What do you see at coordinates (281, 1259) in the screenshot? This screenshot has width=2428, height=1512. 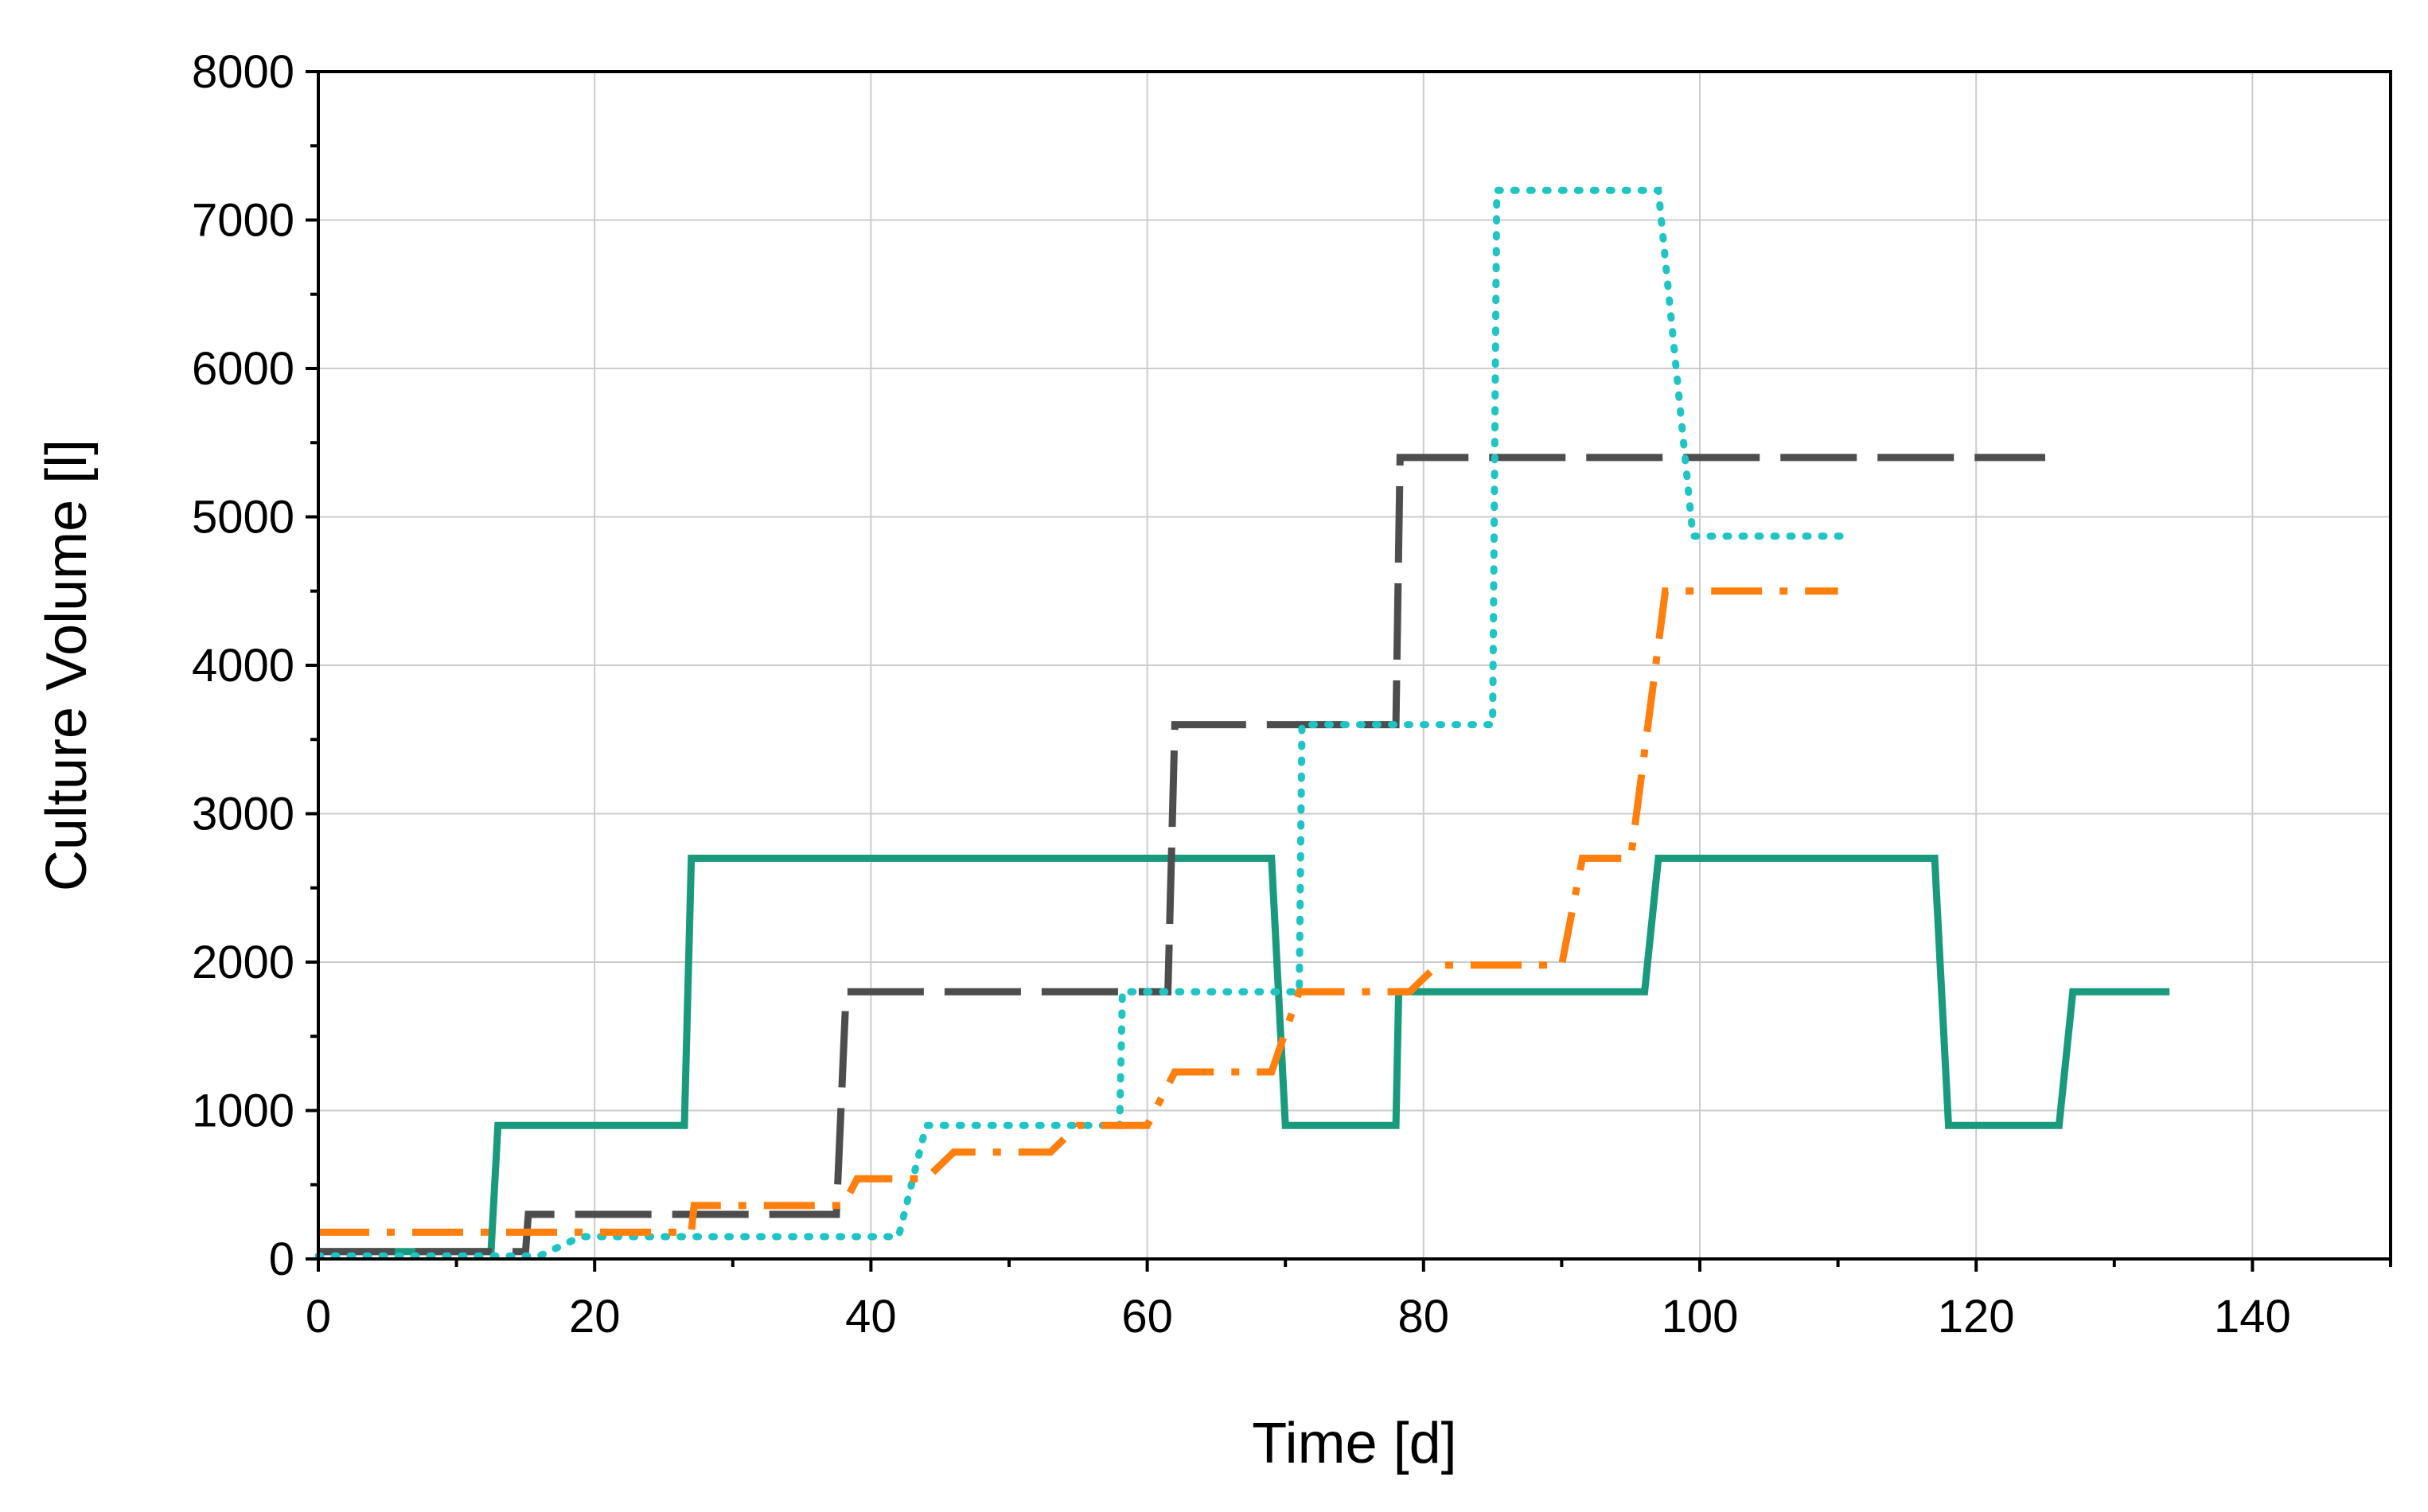 I see `y-tick-label: 0` at bounding box center [281, 1259].